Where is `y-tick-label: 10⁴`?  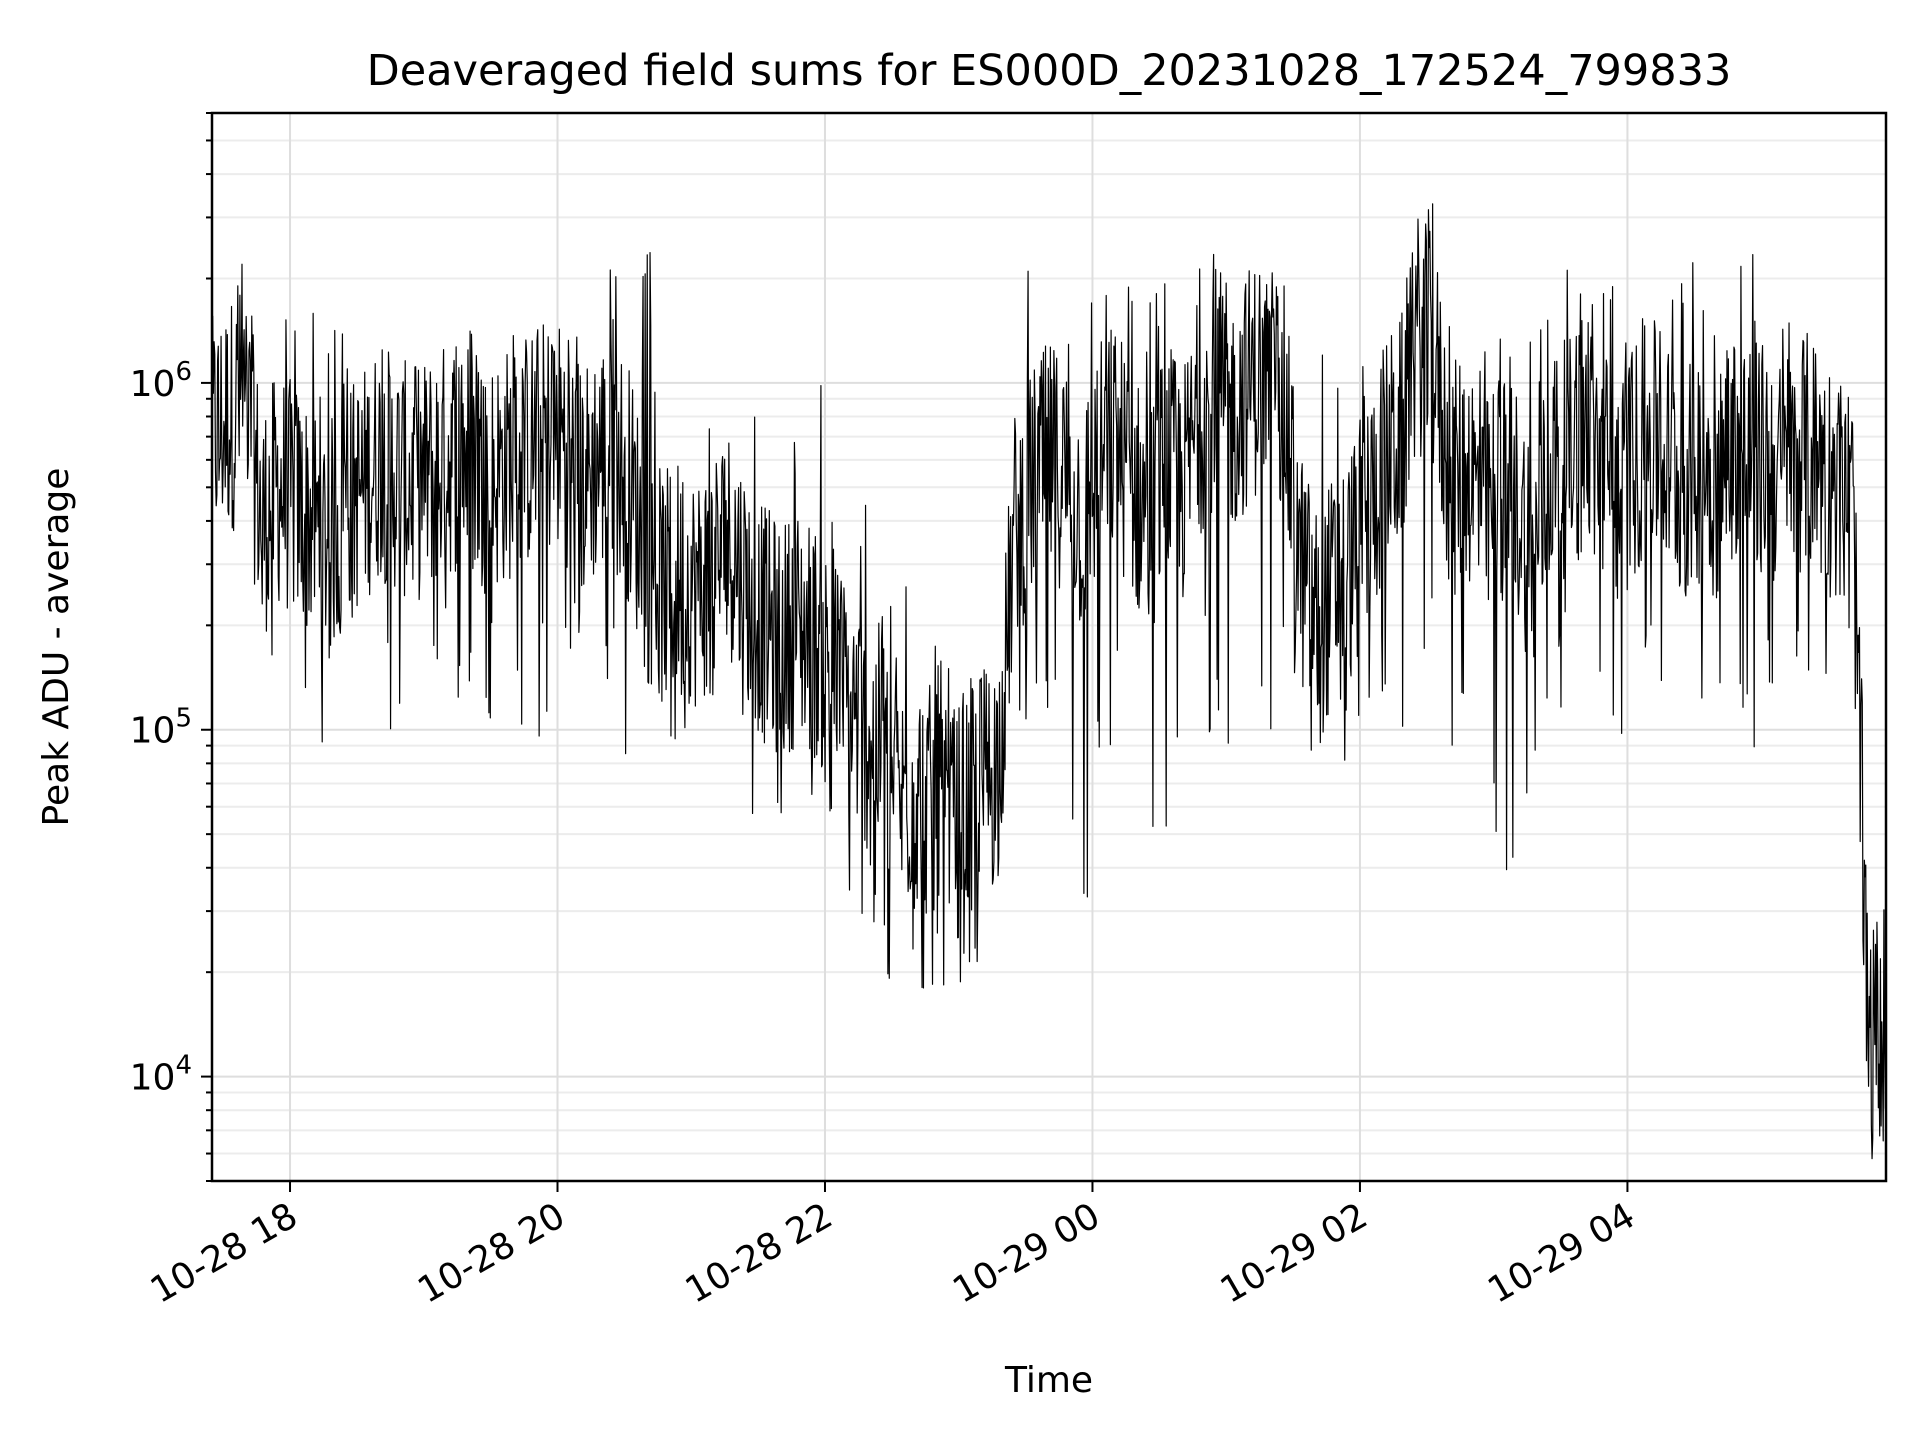
y-tick-label: 10⁴ is located at coordinates (161, 1075).